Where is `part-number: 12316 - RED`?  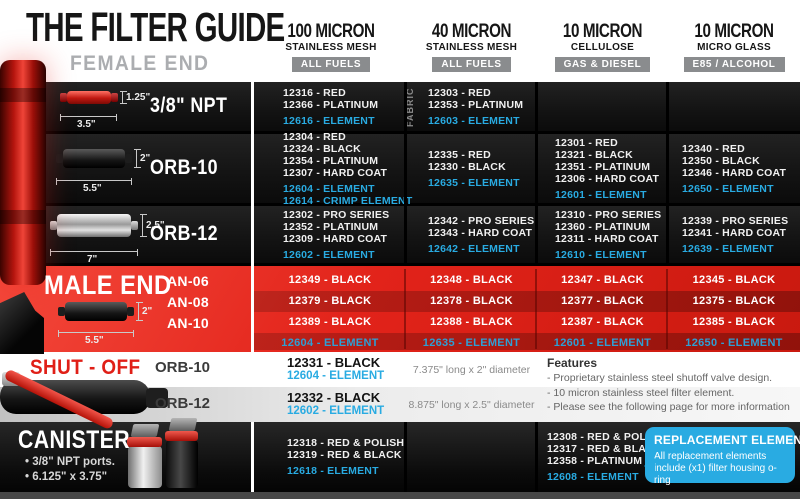 part-number: 12316 - RED is located at coordinates (314, 92).